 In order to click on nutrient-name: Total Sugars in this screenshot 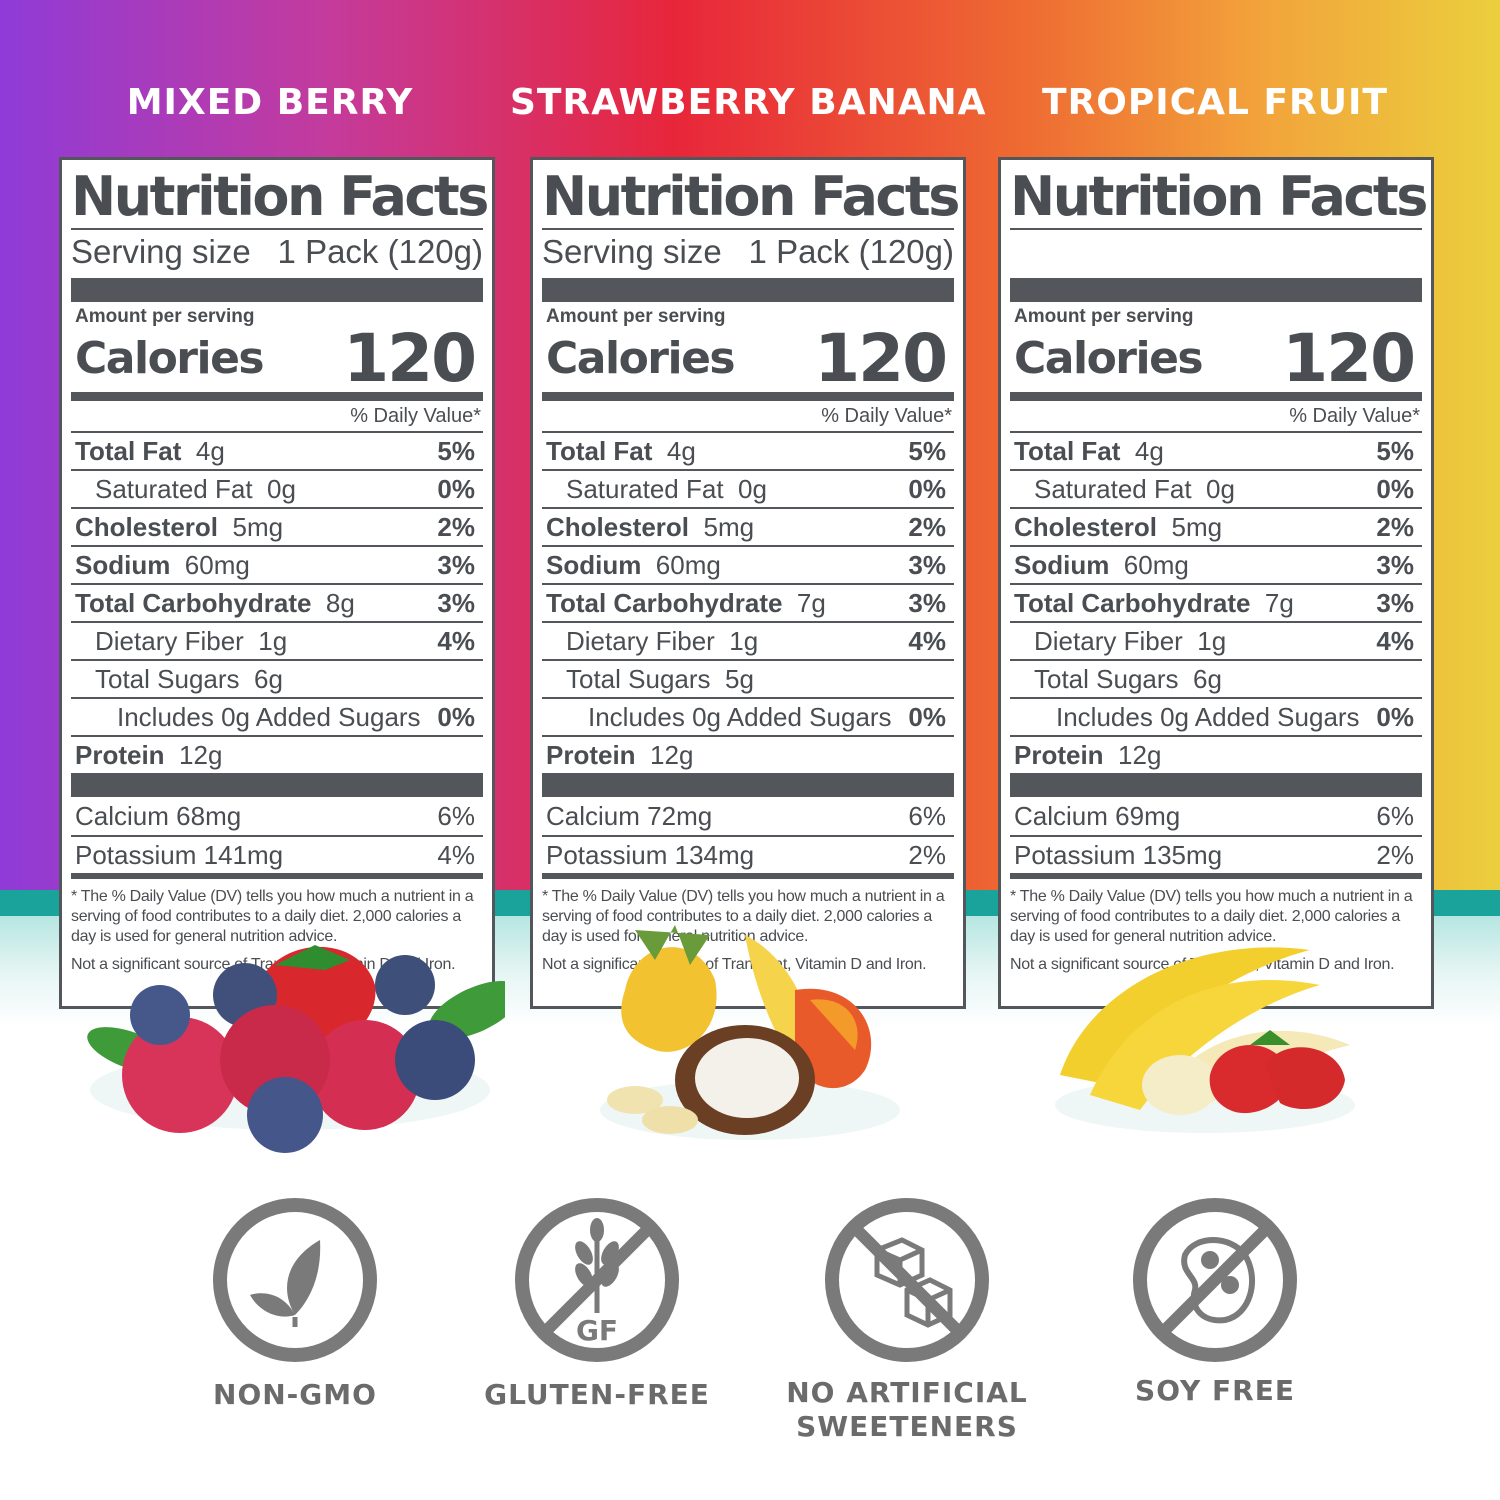, I will do `click(1106, 678)`.